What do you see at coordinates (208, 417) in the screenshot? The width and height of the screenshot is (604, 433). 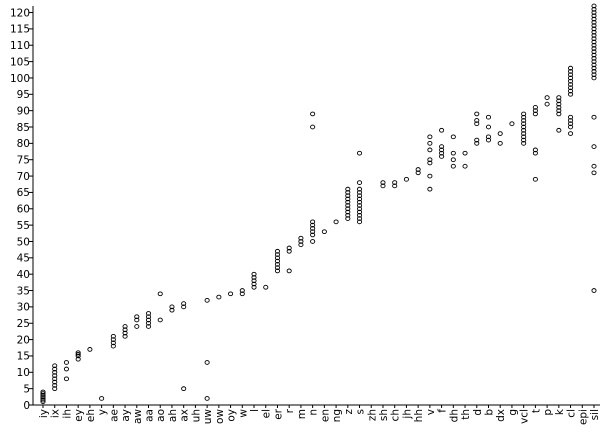 I see `x-tick-label: uw` at bounding box center [208, 417].